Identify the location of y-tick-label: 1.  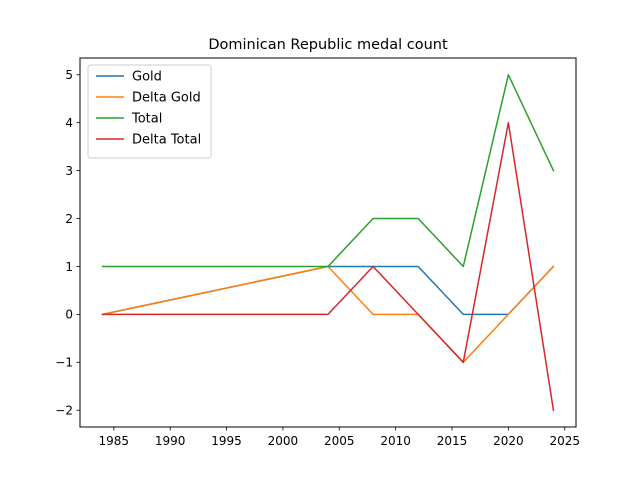
(69, 267).